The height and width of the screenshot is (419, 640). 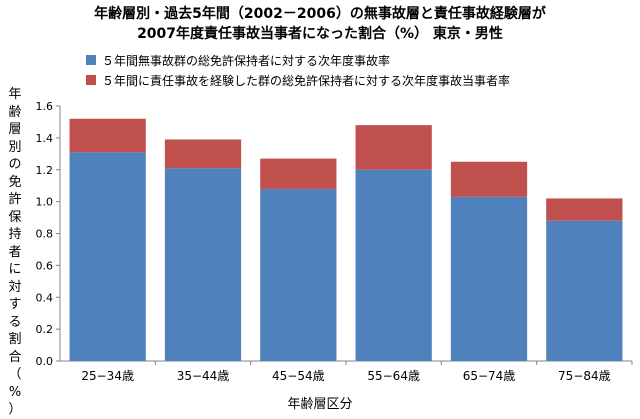 I want to click on y-axis-title-char: る, so click(x=15, y=322).